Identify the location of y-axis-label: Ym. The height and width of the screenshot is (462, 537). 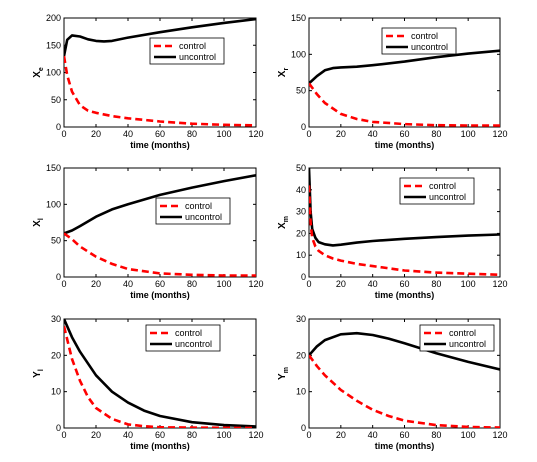
(283, 373).